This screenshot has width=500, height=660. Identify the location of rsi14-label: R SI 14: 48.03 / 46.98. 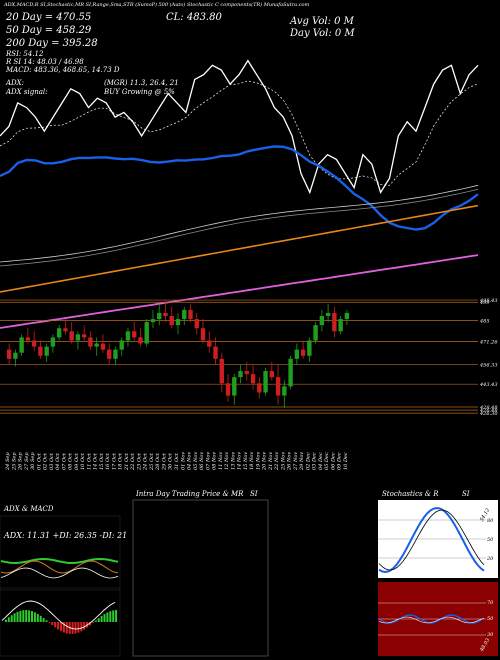
(45, 62).